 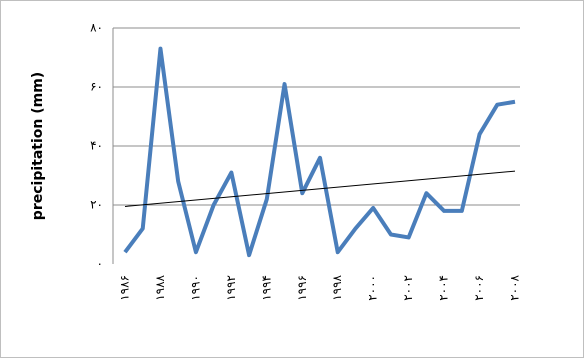 I want to click on trend-line, so click(x=320, y=188).